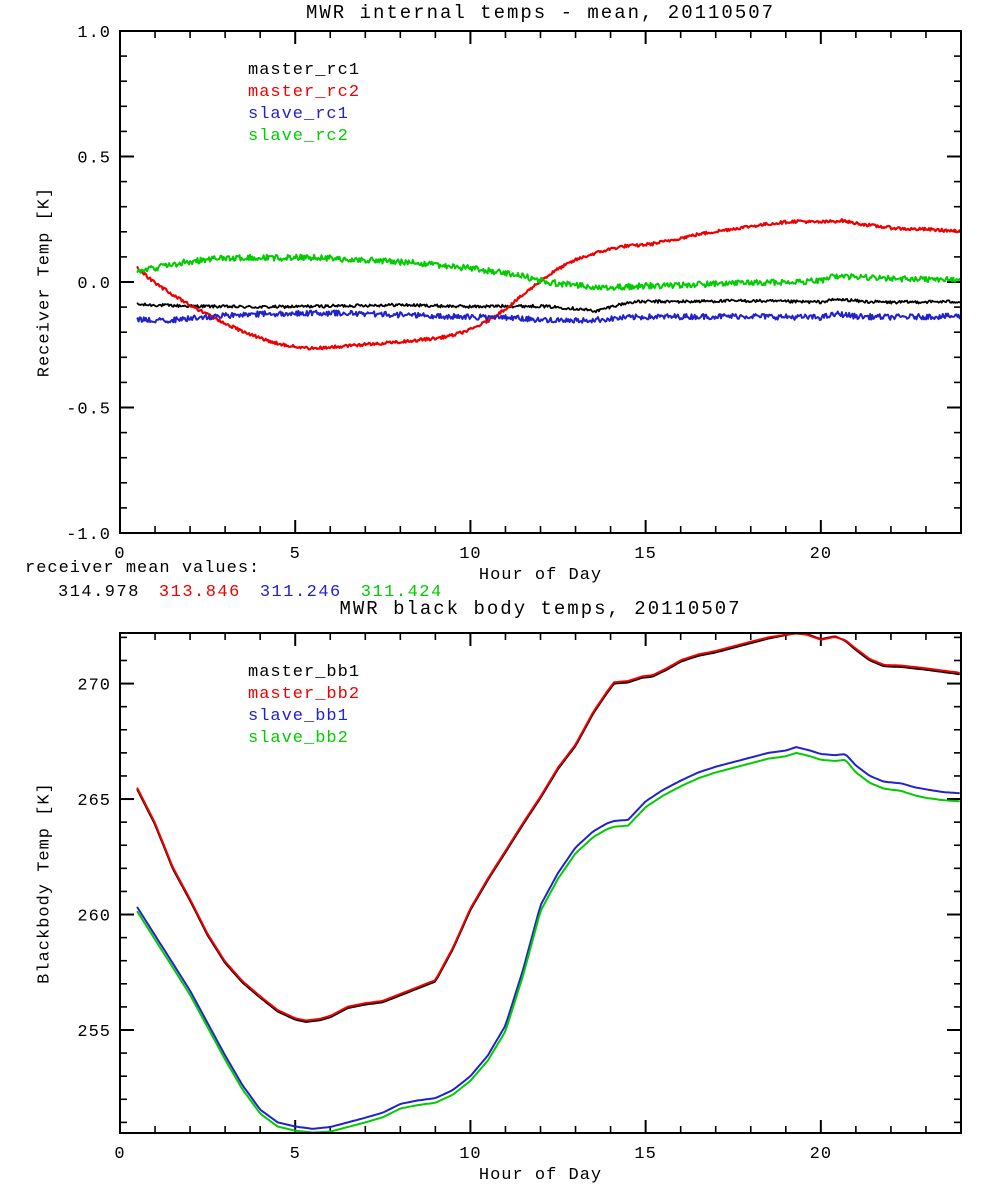 The width and height of the screenshot is (1000, 1200). What do you see at coordinates (298, 114) in the screenshot?
I see `legend-entry: slave_rc1` at bounding box center [298, 114].